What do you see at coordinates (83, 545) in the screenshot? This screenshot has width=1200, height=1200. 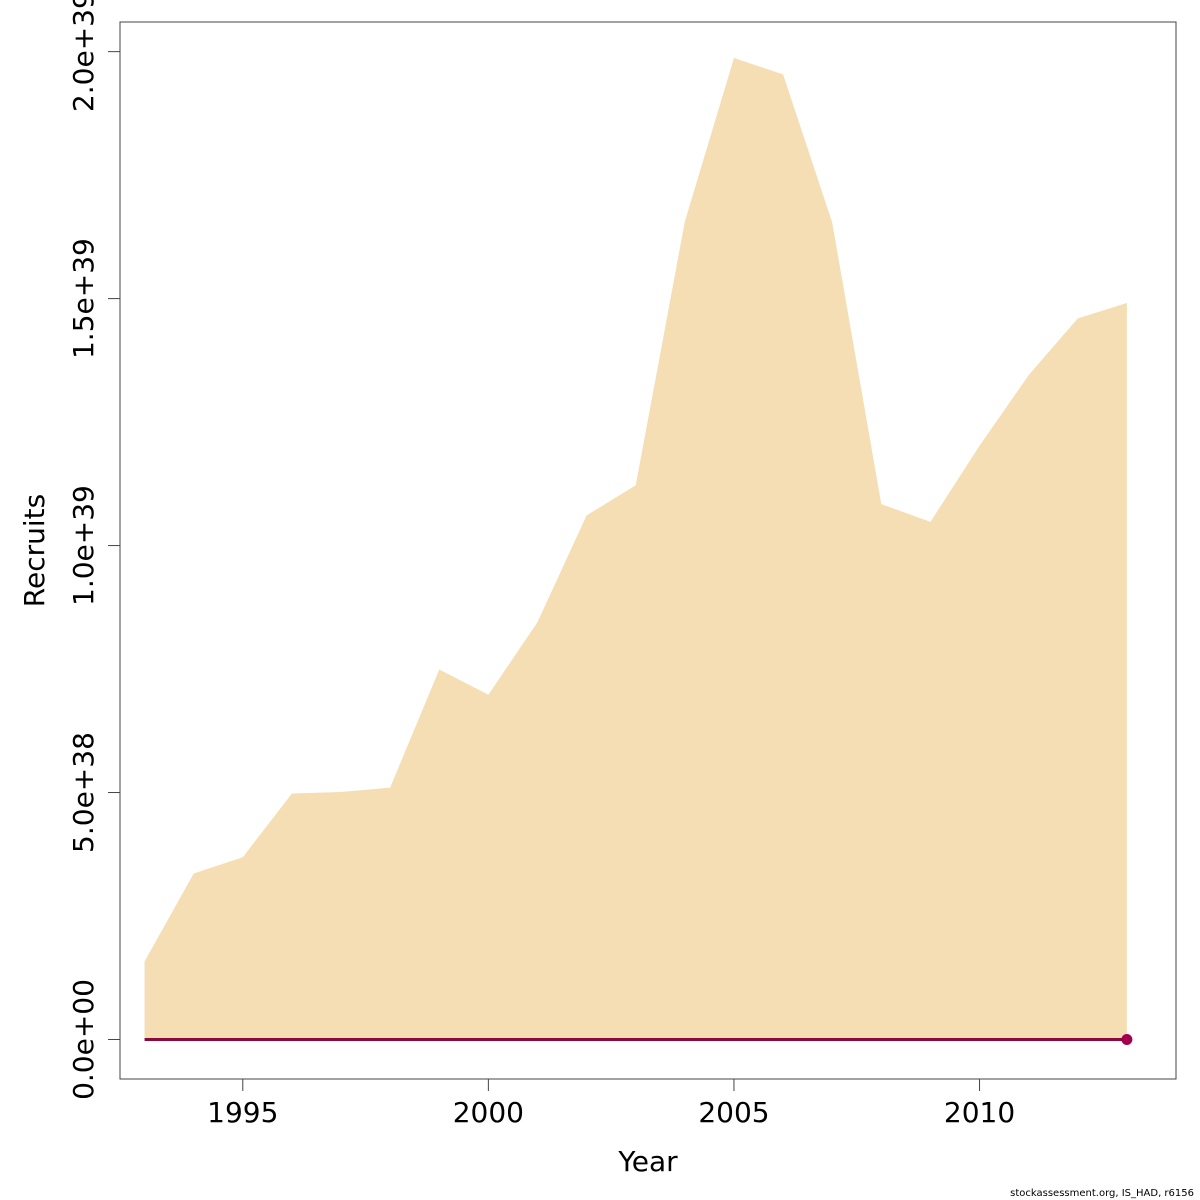 I see `y-tick-label: 1.0e+39` at bounding box center [83, 545].